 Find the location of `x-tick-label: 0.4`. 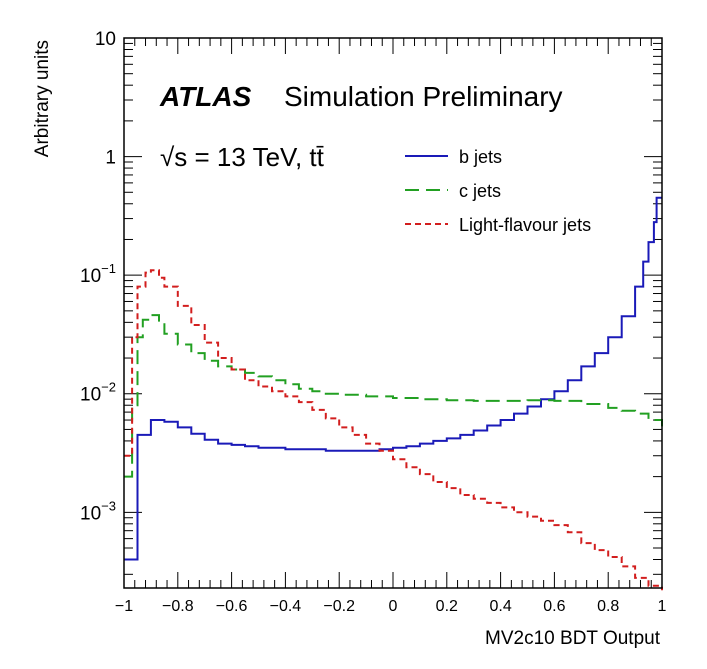

x-tick-label: 0.4 is located at coordinates (500, 606).